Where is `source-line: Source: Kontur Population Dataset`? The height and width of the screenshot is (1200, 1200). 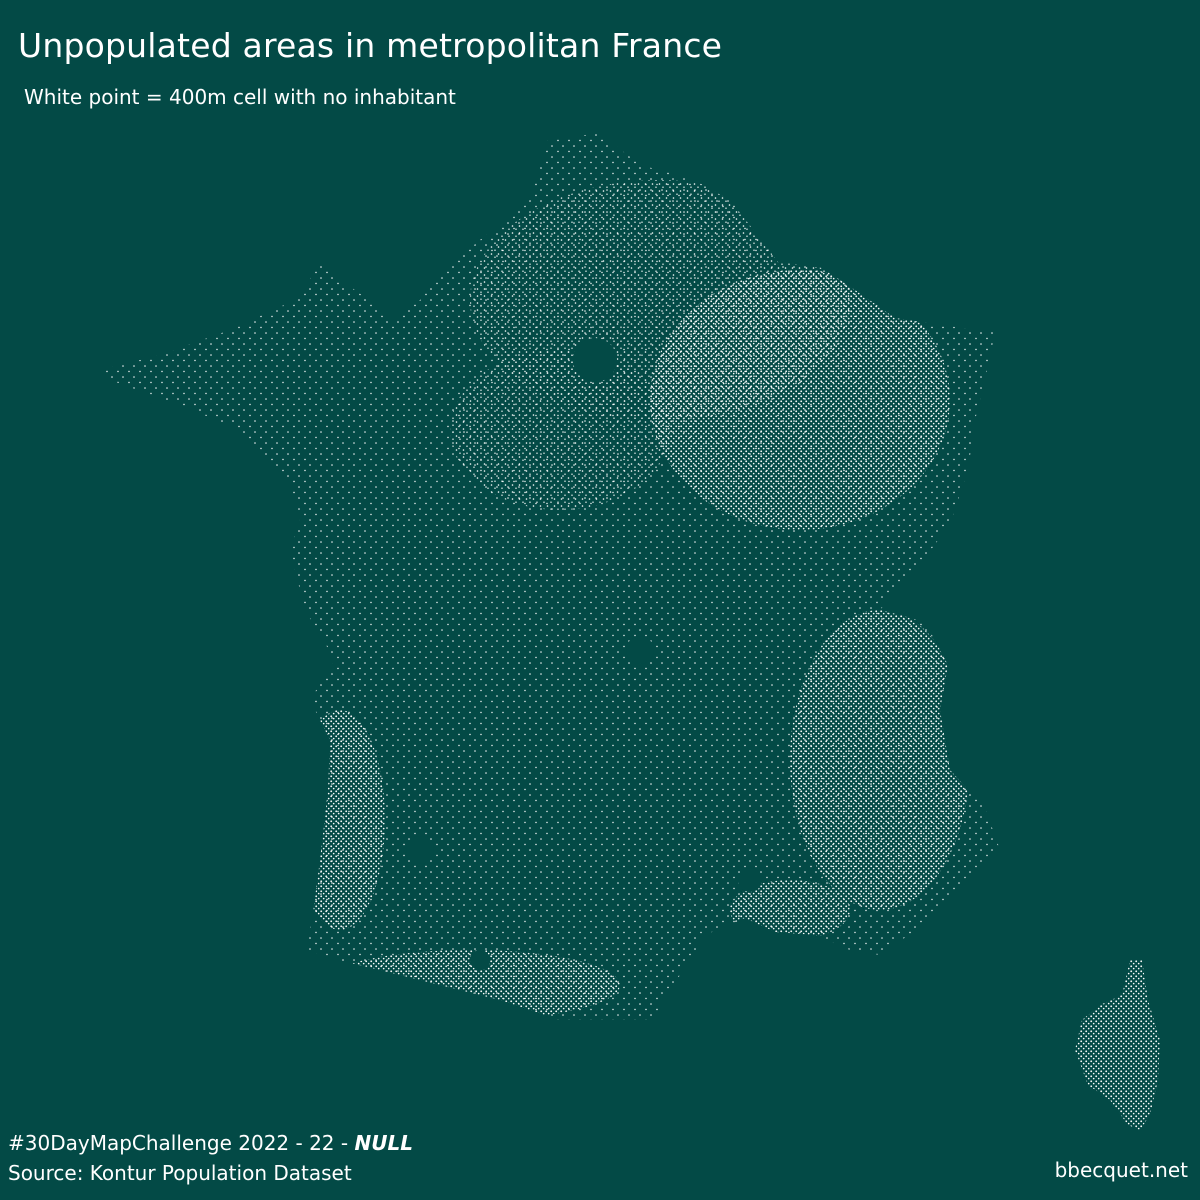 source-line: Source: Kontur Population Dataset is located at coordinates (180, 1173).